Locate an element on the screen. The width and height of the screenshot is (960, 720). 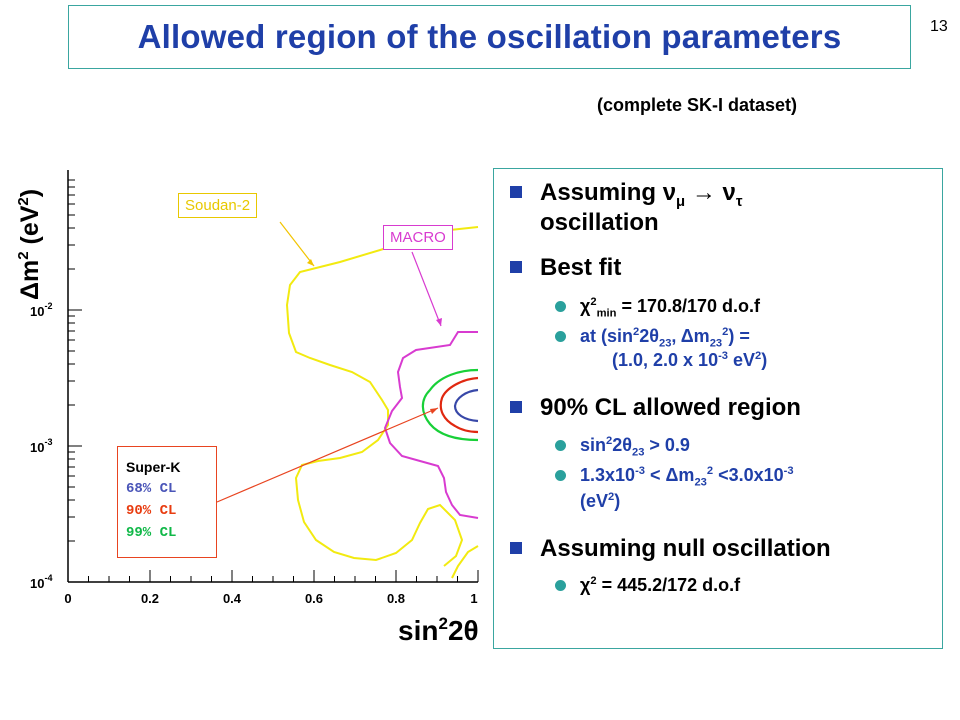
x-axis-title: sin22θ is located at coordinates (438, 630).